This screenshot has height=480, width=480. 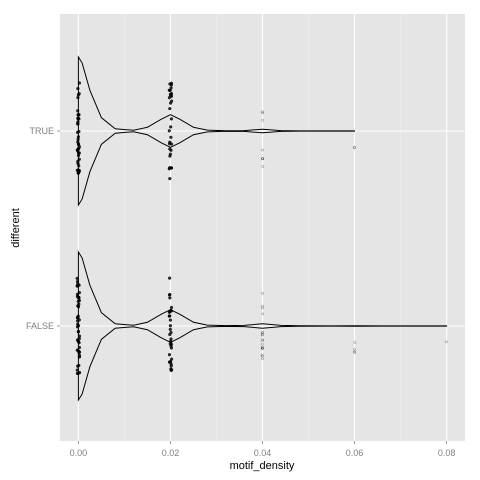 I want to click on y-axis-title: different, so click(x=16, y=228).